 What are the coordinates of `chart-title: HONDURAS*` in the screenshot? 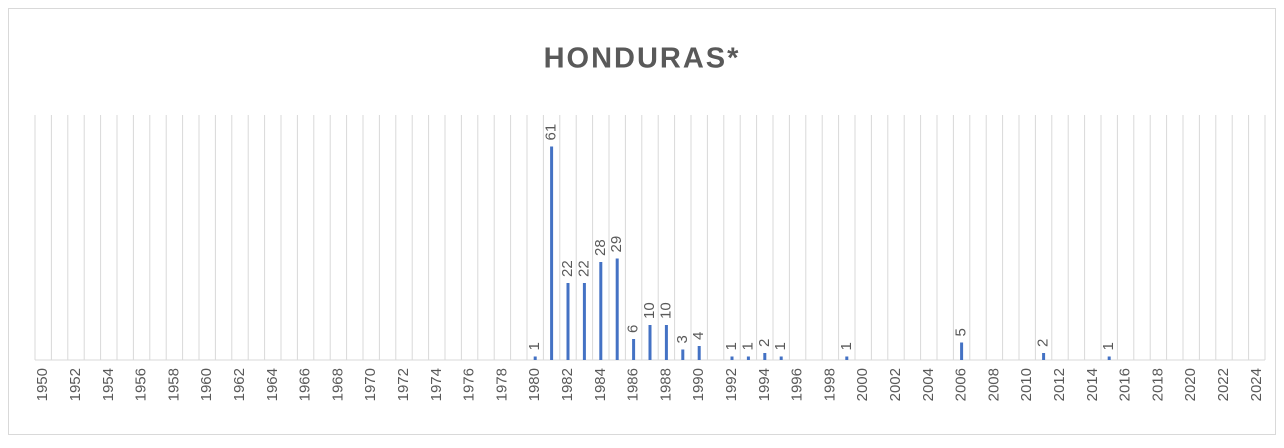 It's located at (642, 59).